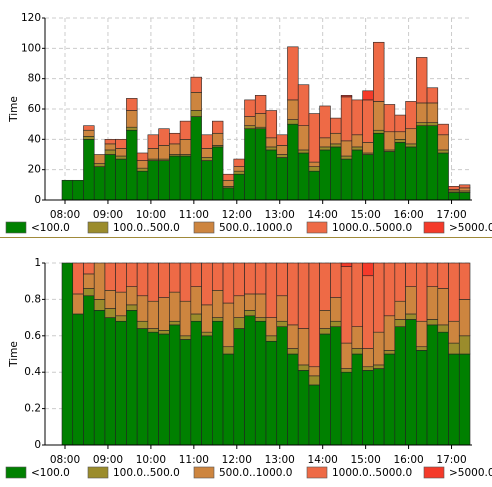 The image size is (492, 487). I want to click on y-tick-label: 0.8, so click(32, 299).